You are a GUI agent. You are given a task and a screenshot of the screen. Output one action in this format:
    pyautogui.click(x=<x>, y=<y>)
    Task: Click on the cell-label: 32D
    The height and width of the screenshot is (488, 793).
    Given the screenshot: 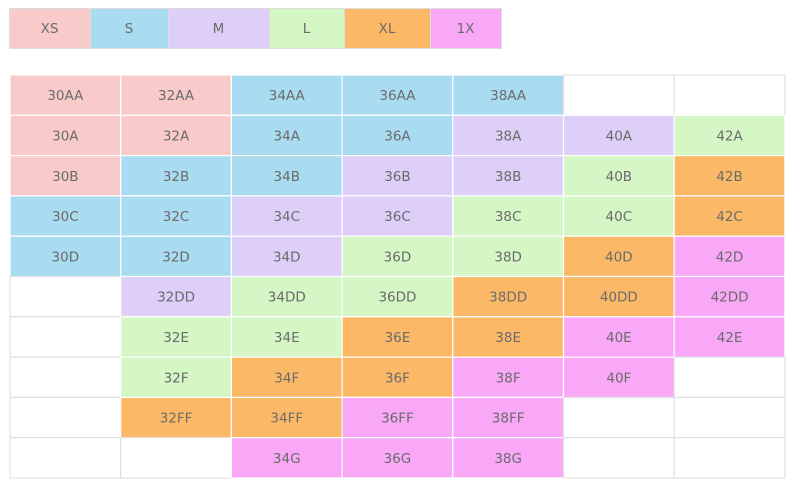 What is the action you would take?
    pyautogui.click(x=176, y=257)
    